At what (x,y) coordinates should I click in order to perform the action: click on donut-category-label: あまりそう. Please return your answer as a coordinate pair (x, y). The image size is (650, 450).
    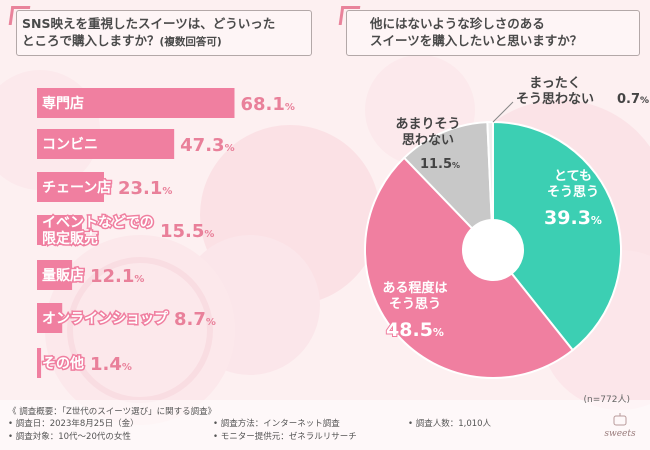
    Looking at the image, I should click on (427, 124).